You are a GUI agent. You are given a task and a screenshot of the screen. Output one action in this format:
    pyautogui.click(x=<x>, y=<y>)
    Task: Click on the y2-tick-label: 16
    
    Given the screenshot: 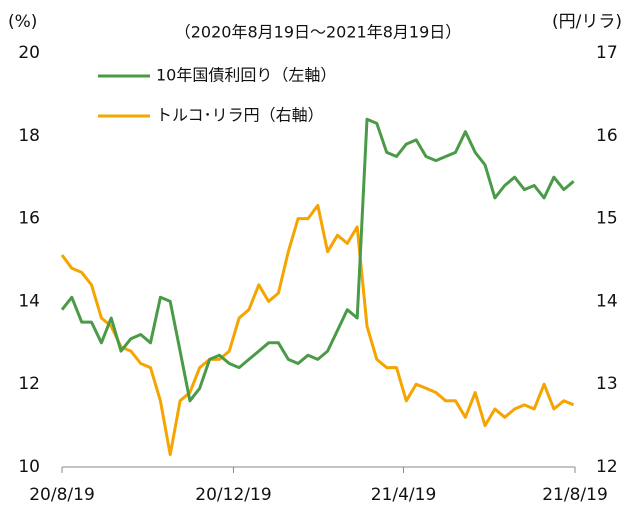 What is the action you would take?
    pyautogui.click(x=607, y=136)
    